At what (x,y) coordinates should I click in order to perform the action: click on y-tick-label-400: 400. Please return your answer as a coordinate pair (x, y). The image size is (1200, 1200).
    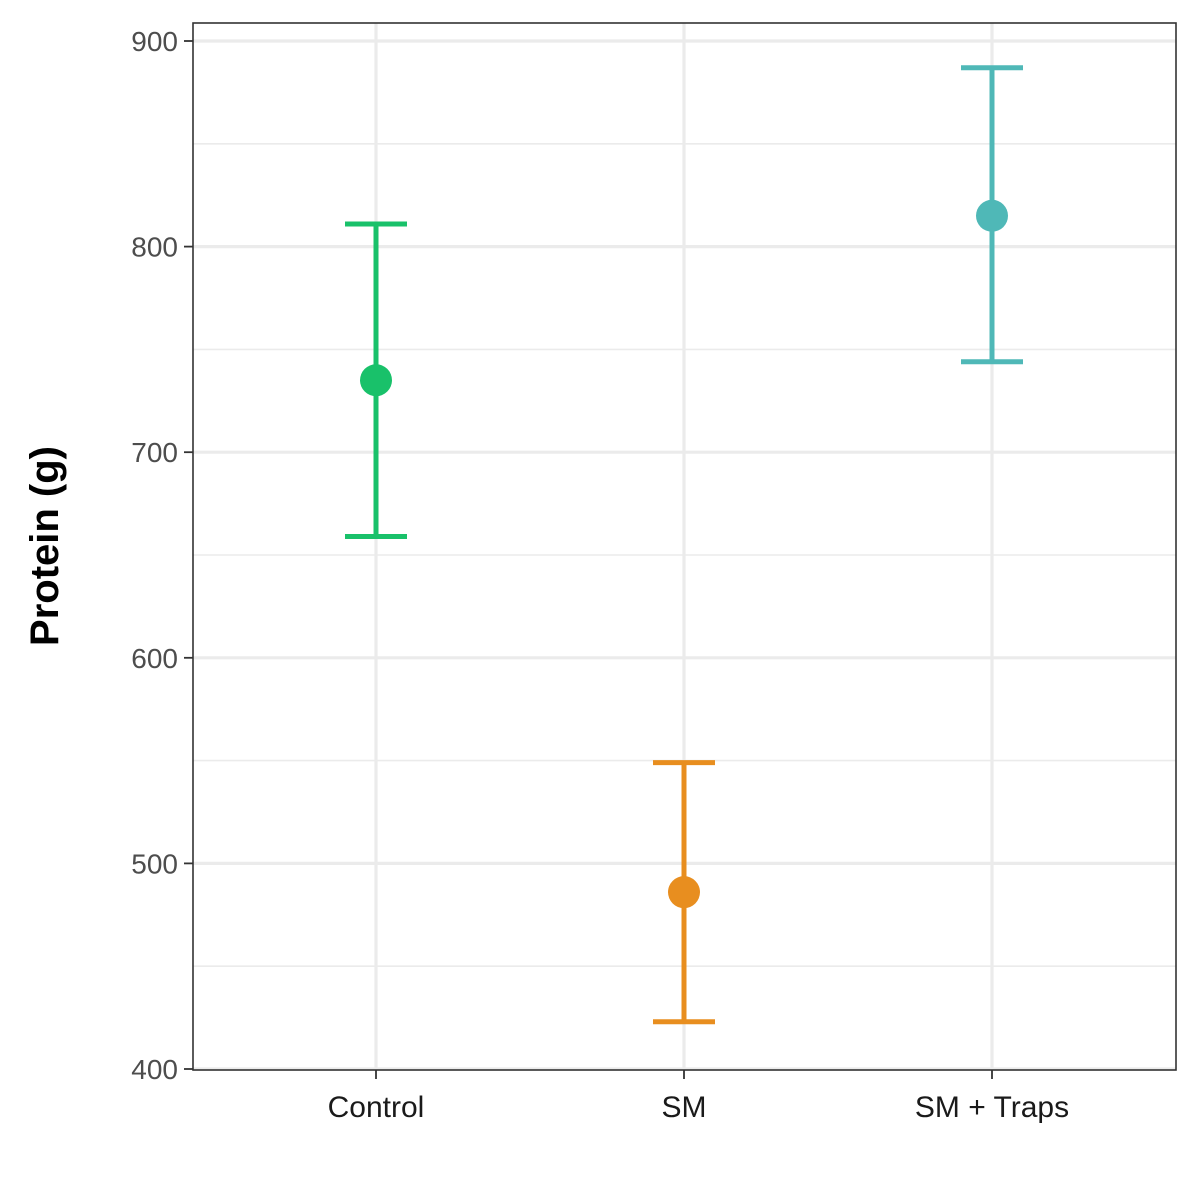
    Looking at the image, I should click on (154, 1069).